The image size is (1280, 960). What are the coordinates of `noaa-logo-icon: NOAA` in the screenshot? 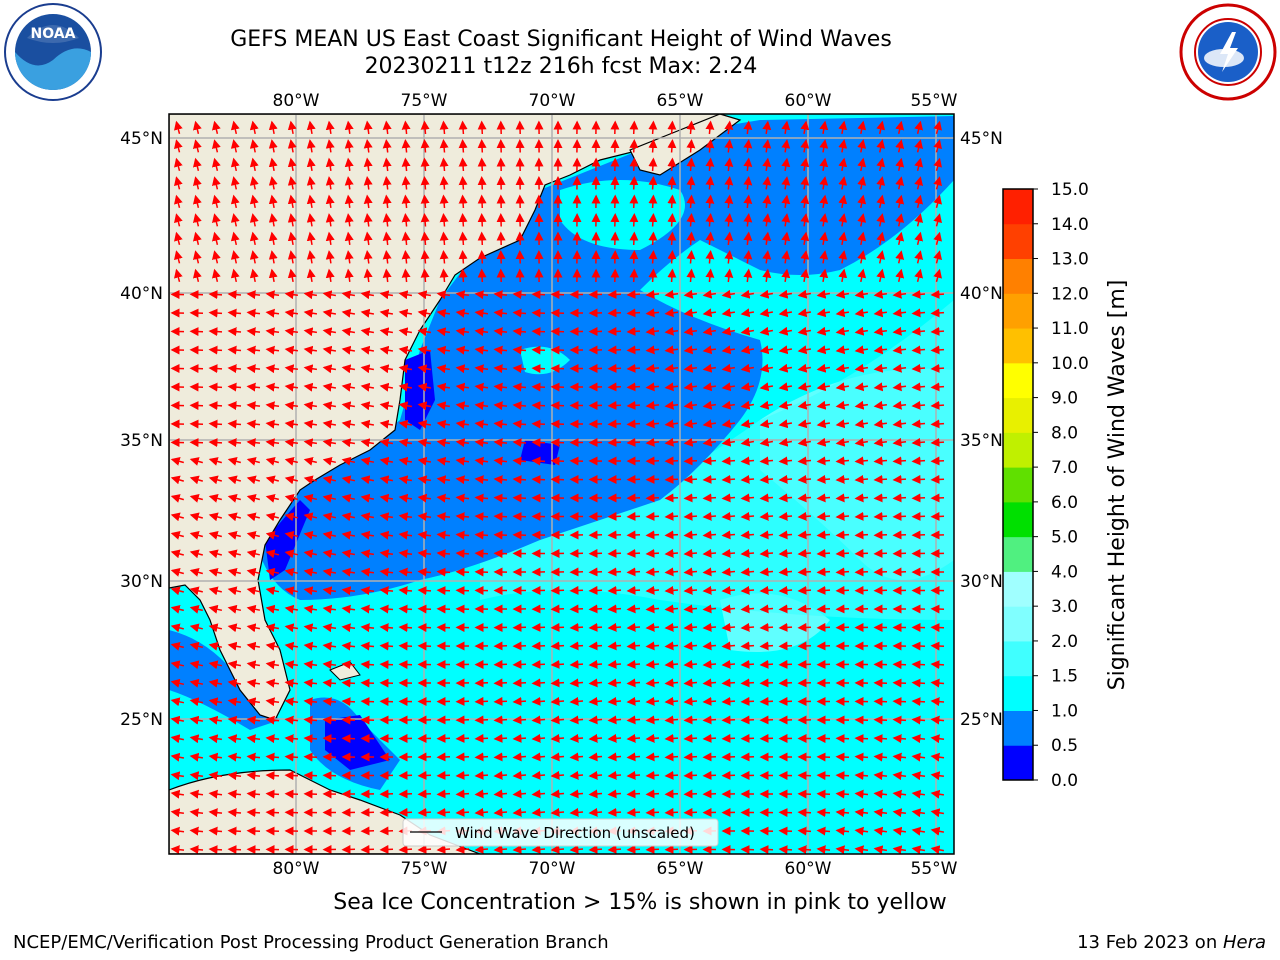 It's located at (53, 52).